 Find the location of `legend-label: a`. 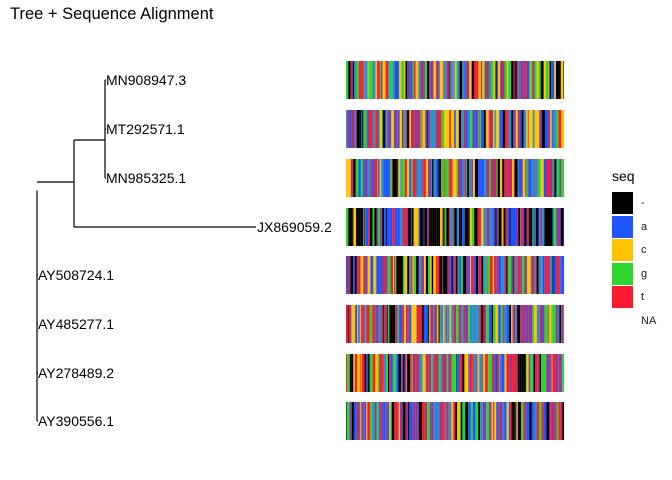

legend-label: a is located at coordinates (644, 226).